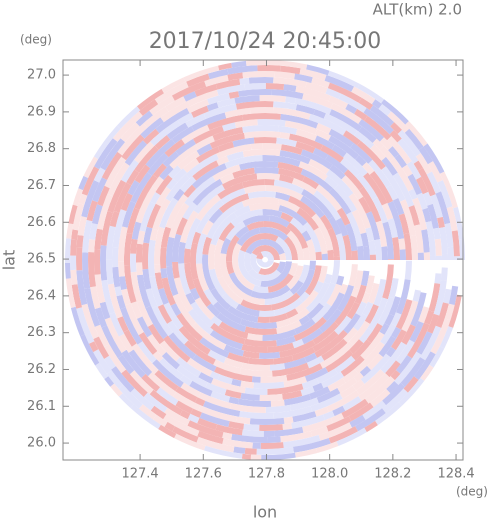 The height and width of the screenshot is (521, 491). I want to click on y-tick-label: 26.7, so click(41, 185).